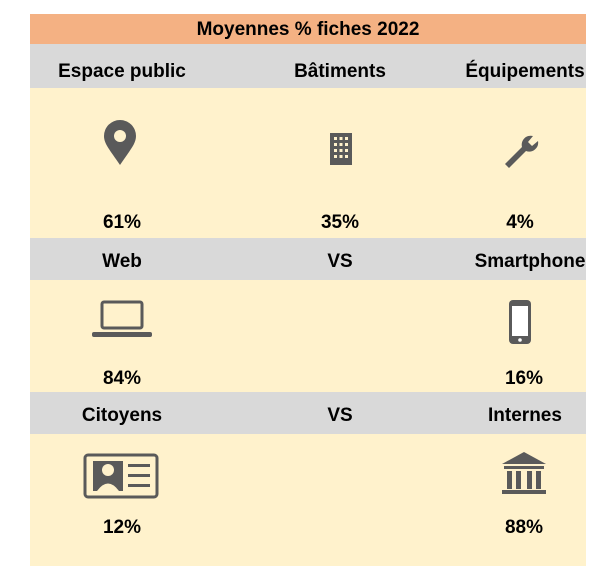 This screenshot has width=616, height=578. I want to click on header: Internes, so click(525, 415).